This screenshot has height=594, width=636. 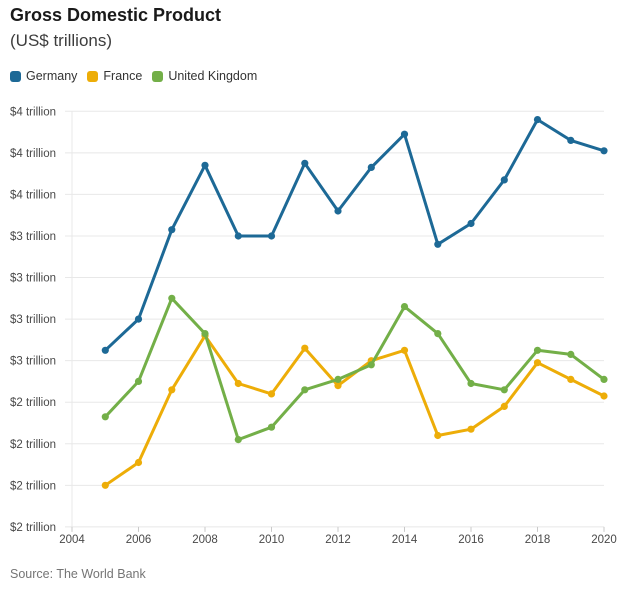 I want to click on legend-swatch-france, so click(x=93, y=76).